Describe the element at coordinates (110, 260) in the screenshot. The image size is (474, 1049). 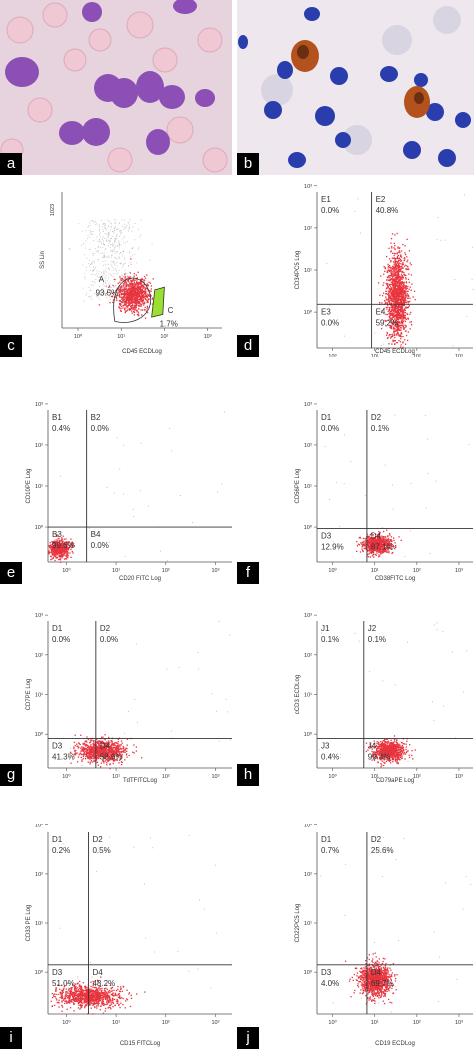
I see `sparse-events` at that location.